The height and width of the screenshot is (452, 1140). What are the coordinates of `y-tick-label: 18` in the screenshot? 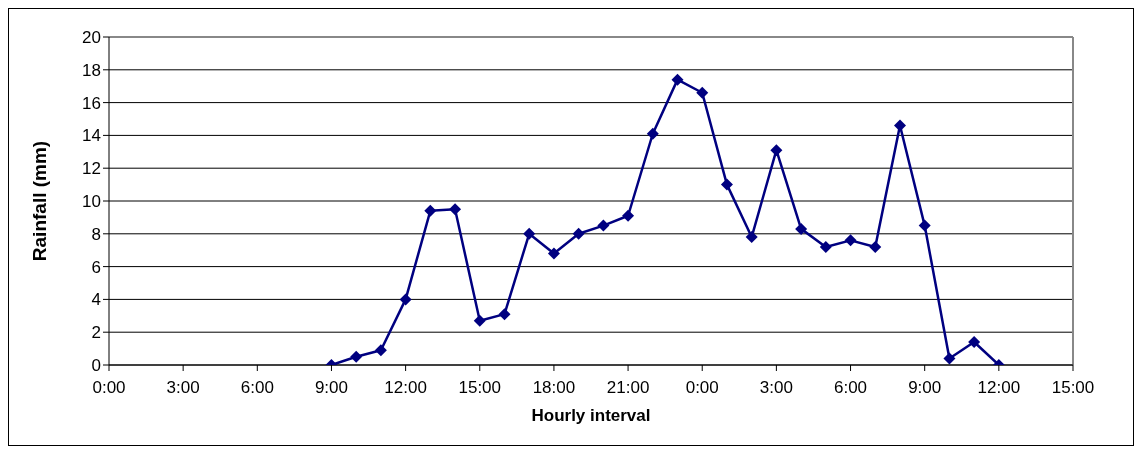 It's located at (91, 70).